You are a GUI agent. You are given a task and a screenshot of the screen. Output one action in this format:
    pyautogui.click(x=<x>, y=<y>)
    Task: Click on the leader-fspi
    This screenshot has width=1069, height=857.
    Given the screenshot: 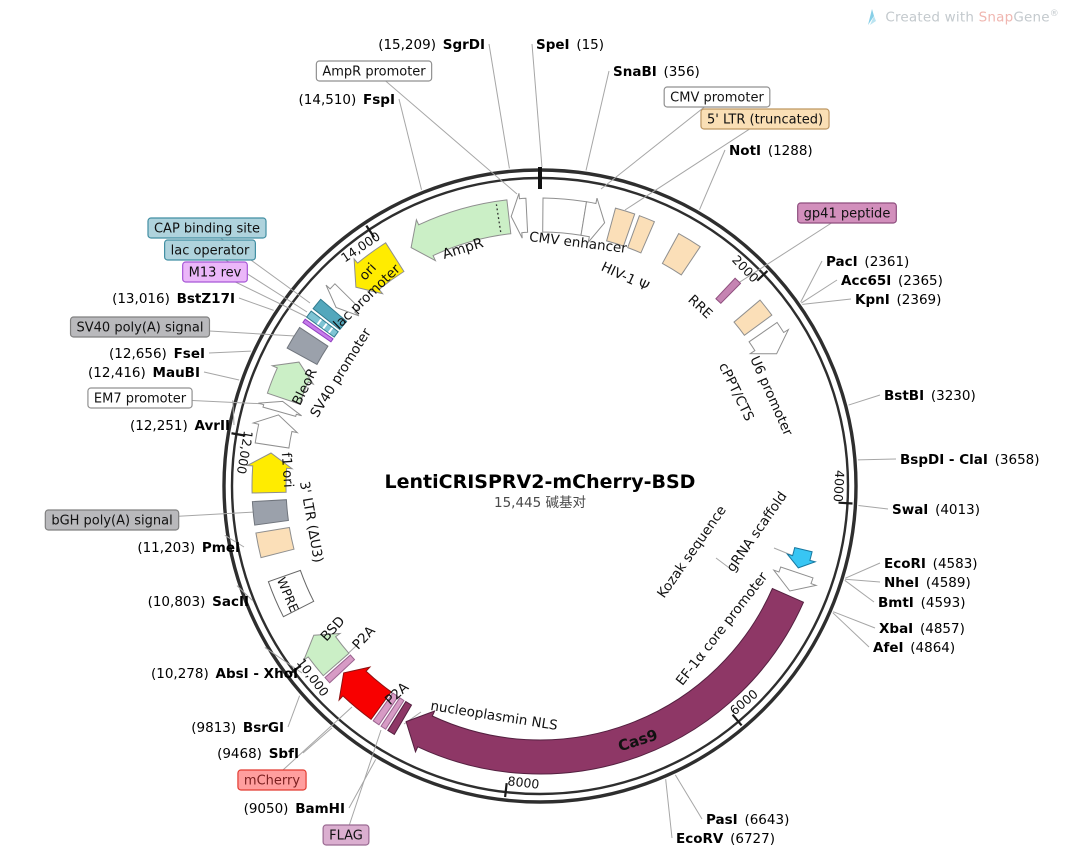 What is the action you would take?
    pyautogui.click(x=410, y=144)
    